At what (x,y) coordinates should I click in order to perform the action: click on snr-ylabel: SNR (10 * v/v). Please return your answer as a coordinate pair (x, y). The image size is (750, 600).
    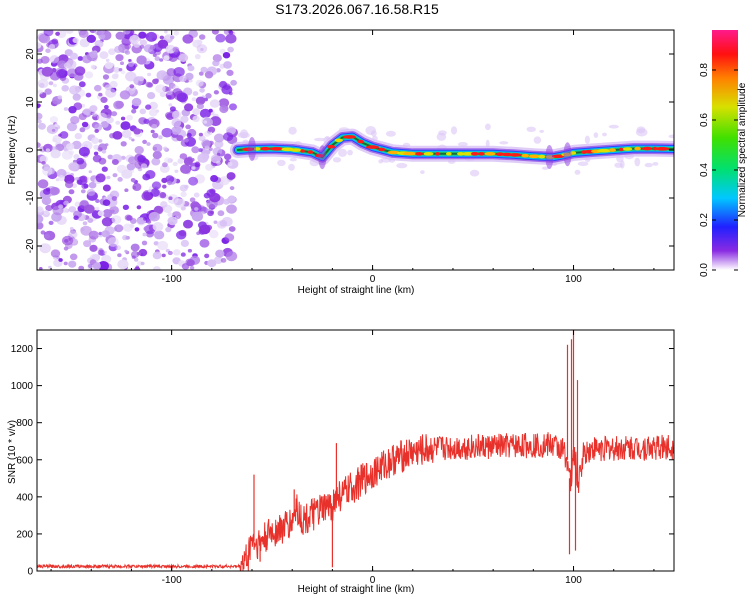
    Looking at the image, I should click on (12, 452).